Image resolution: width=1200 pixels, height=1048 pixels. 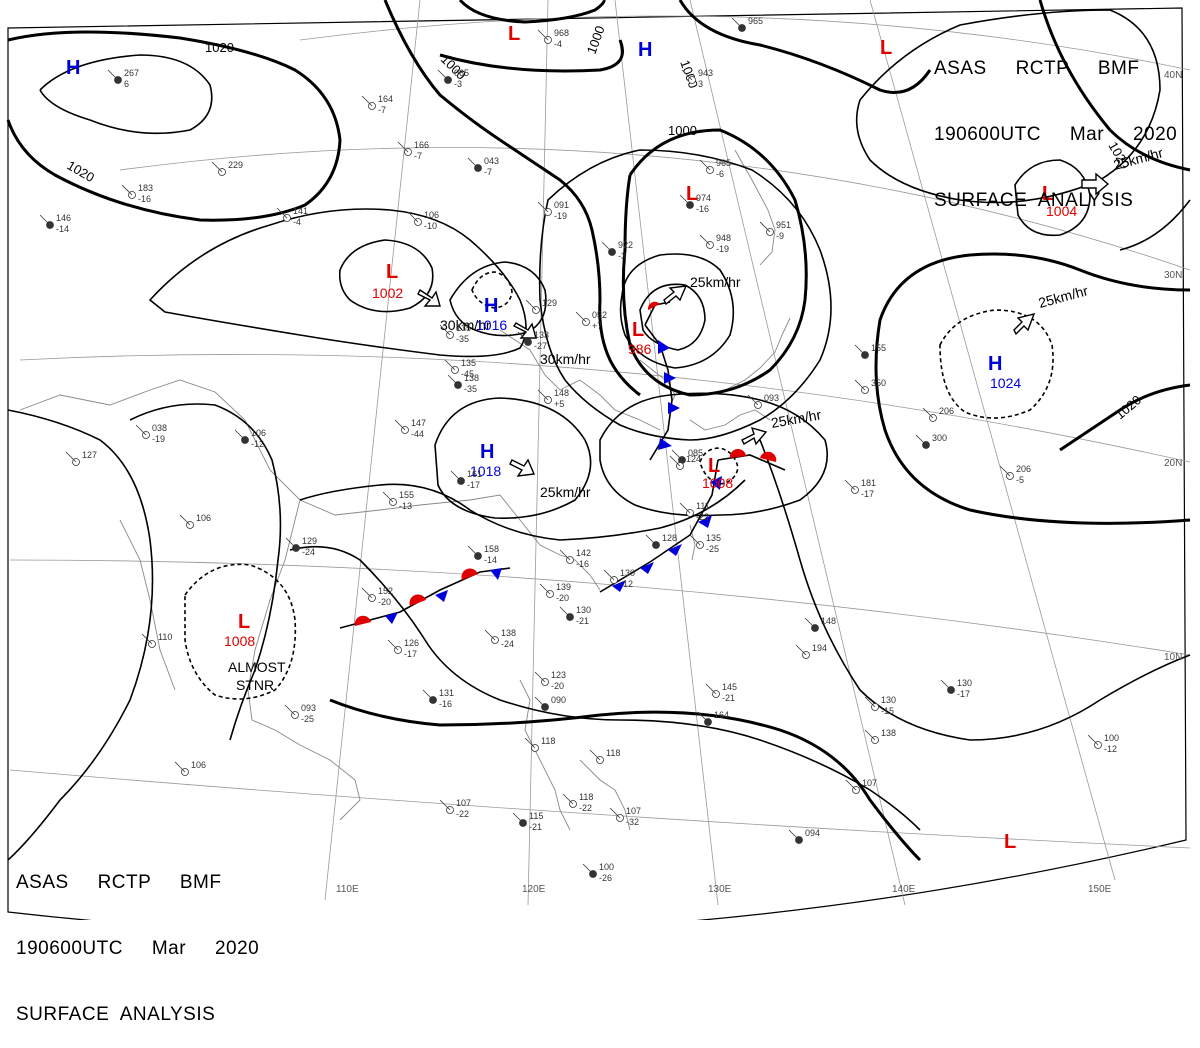 I want to click on stationary-note-line: ALMOST, so click(x=257, y=667).